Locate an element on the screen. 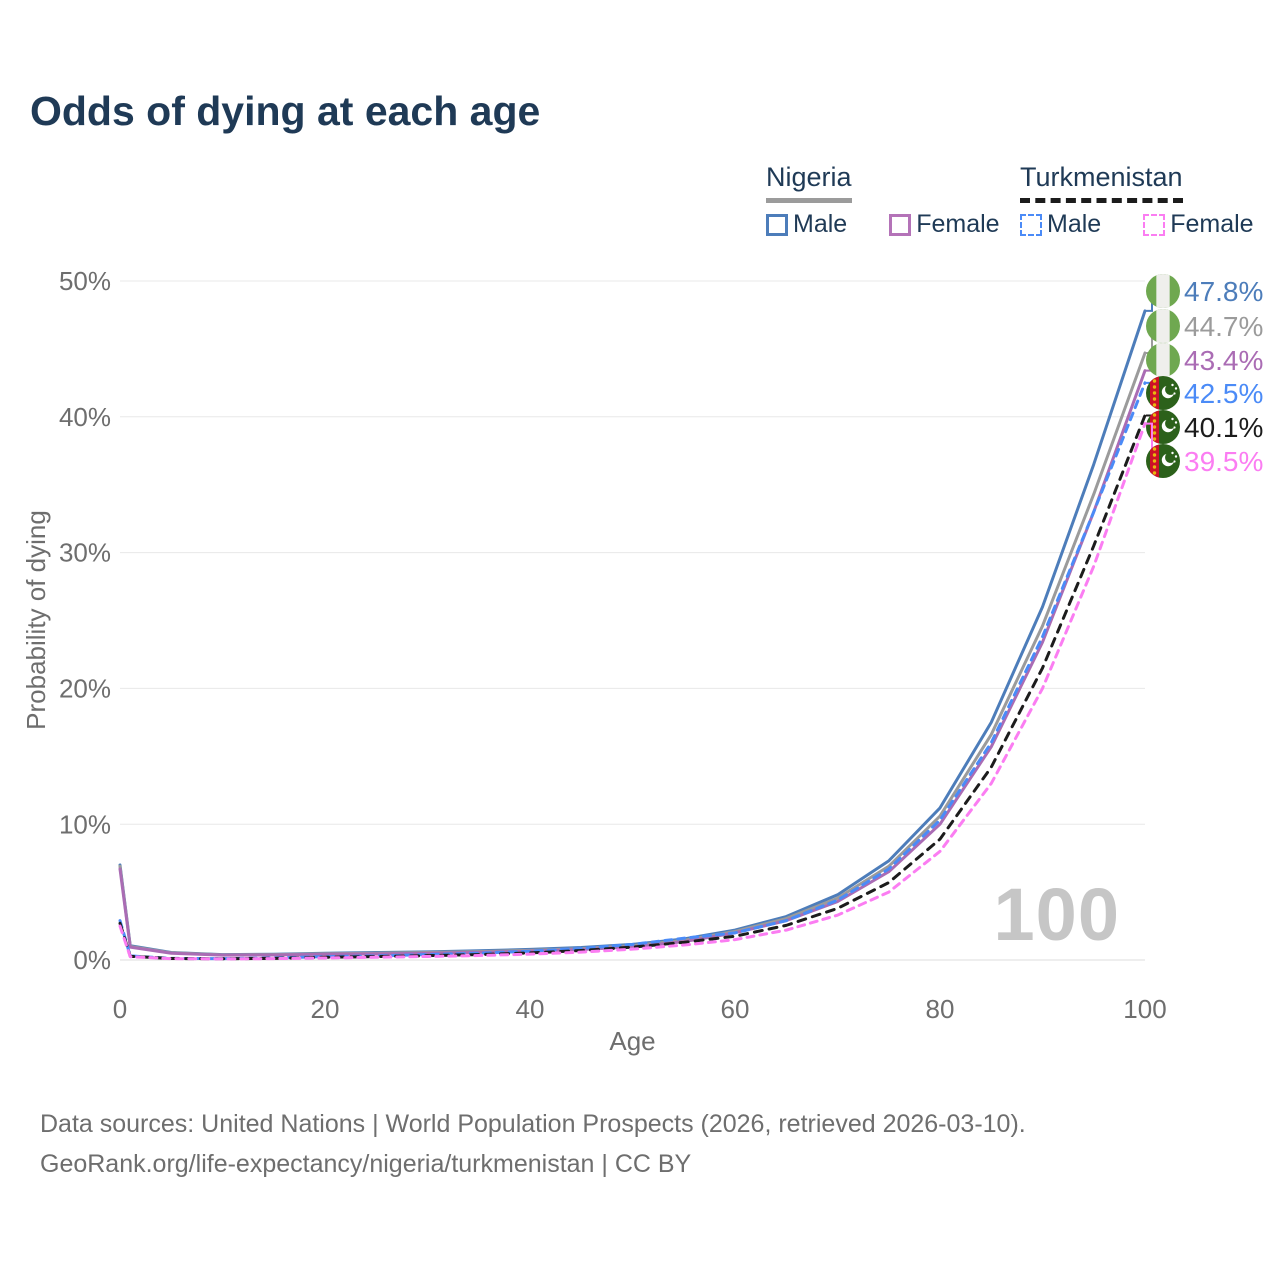 The height and width of the screenshot is (1280, 1280). x-axis-title: Age is located at coordinates (632, 1041).